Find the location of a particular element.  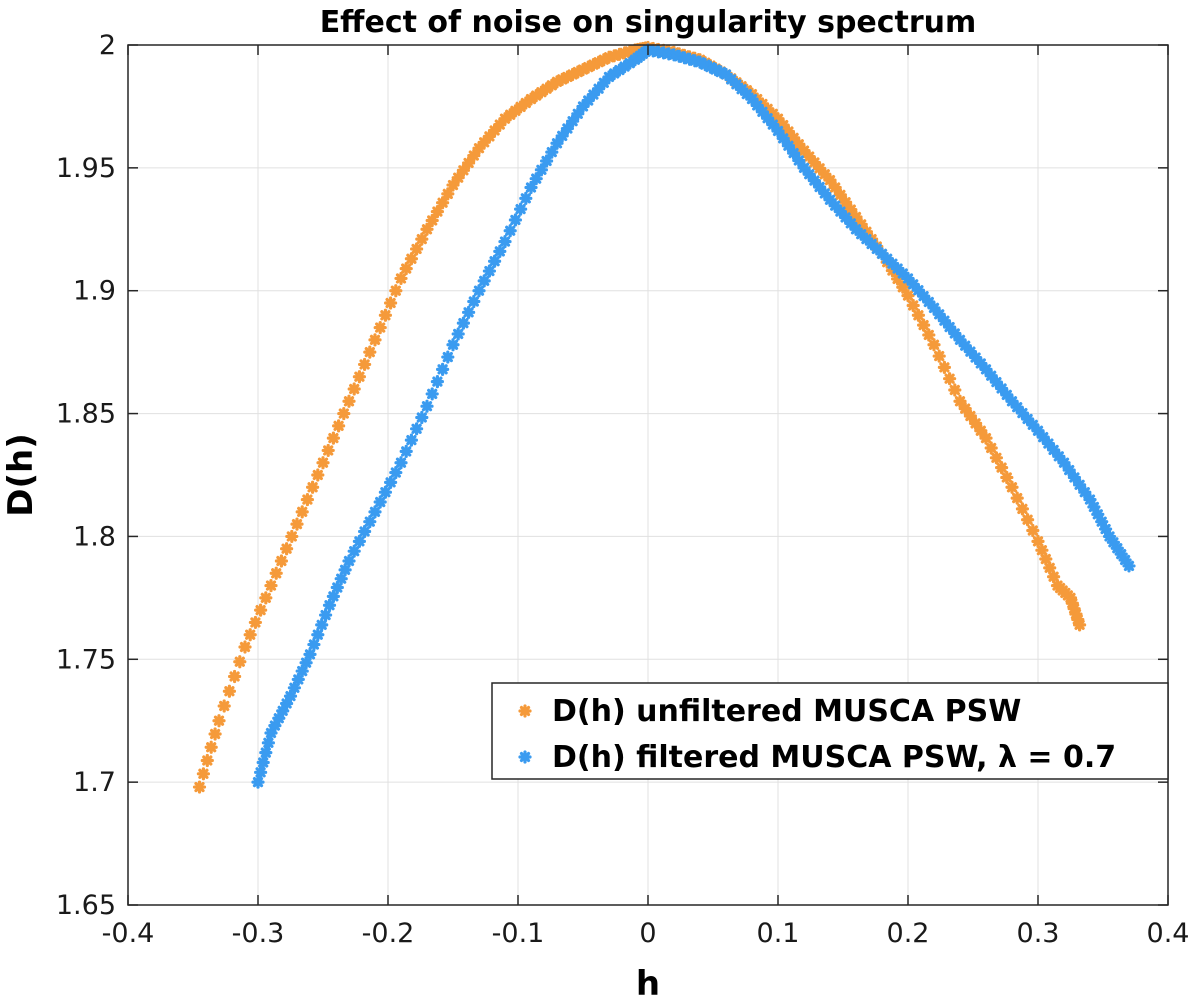

legend-marker-filtered is located at coordinates (525, 757).